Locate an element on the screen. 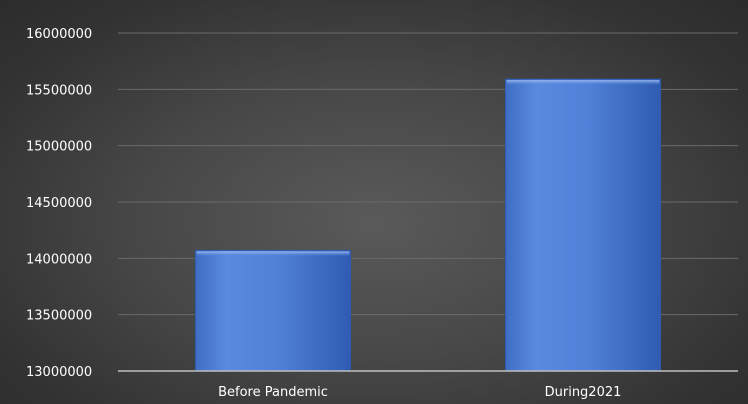 This screenshot has width=748, height=404. y-tick-label: 15000000 is located at coordinates (59, 147).